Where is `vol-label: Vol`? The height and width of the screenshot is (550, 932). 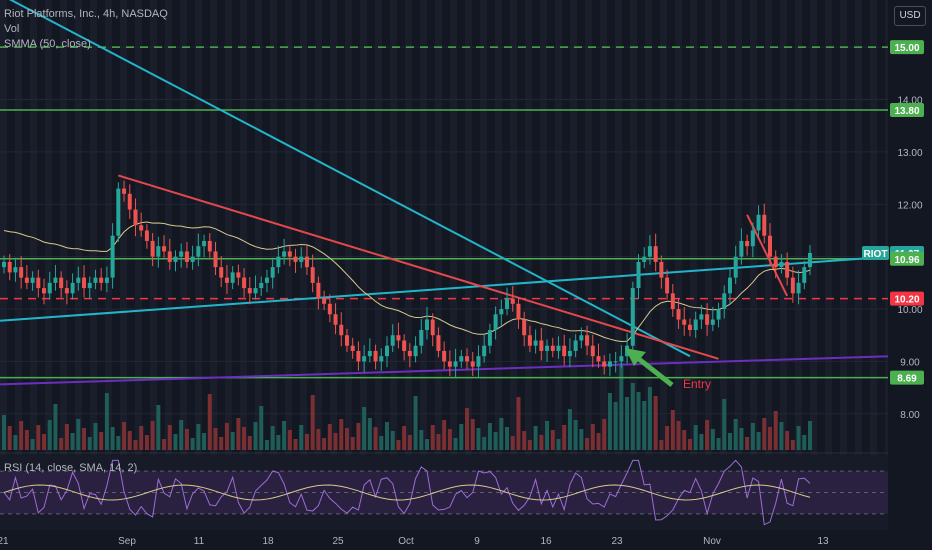
vol-label: Vol is located at coordinates (12, 29).